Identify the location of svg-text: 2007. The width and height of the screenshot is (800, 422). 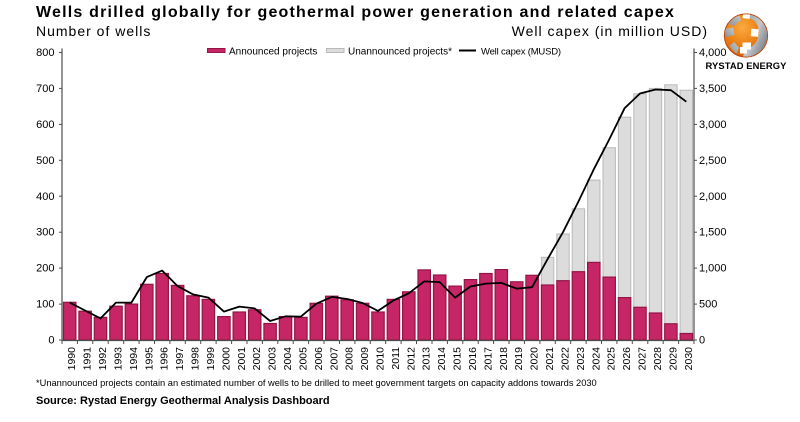
(334, 359).